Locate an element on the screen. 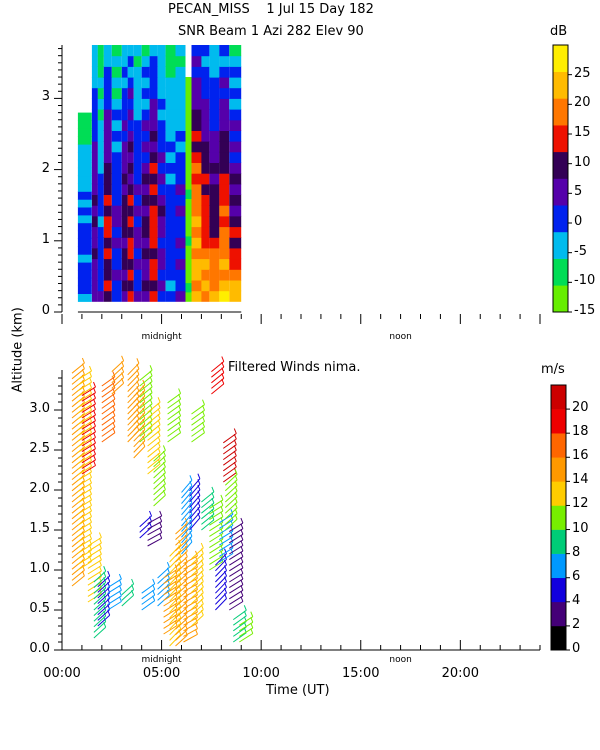 This screenshot has height=750, width=600. wind-colorbar-tick-label: 6 is located at coordinates (576, 576).